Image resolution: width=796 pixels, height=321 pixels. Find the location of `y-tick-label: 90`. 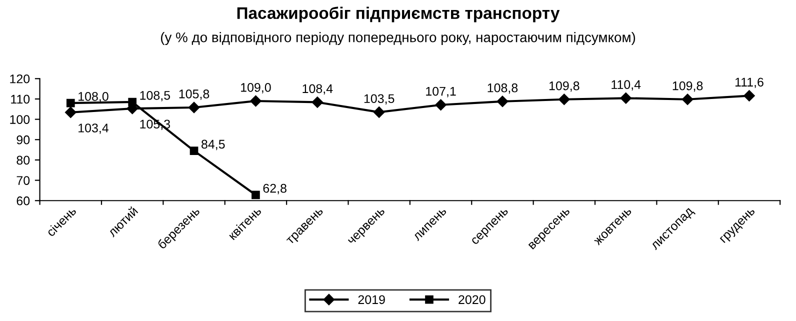

y-tick-label: 90 is located at coordinates (23, 139).